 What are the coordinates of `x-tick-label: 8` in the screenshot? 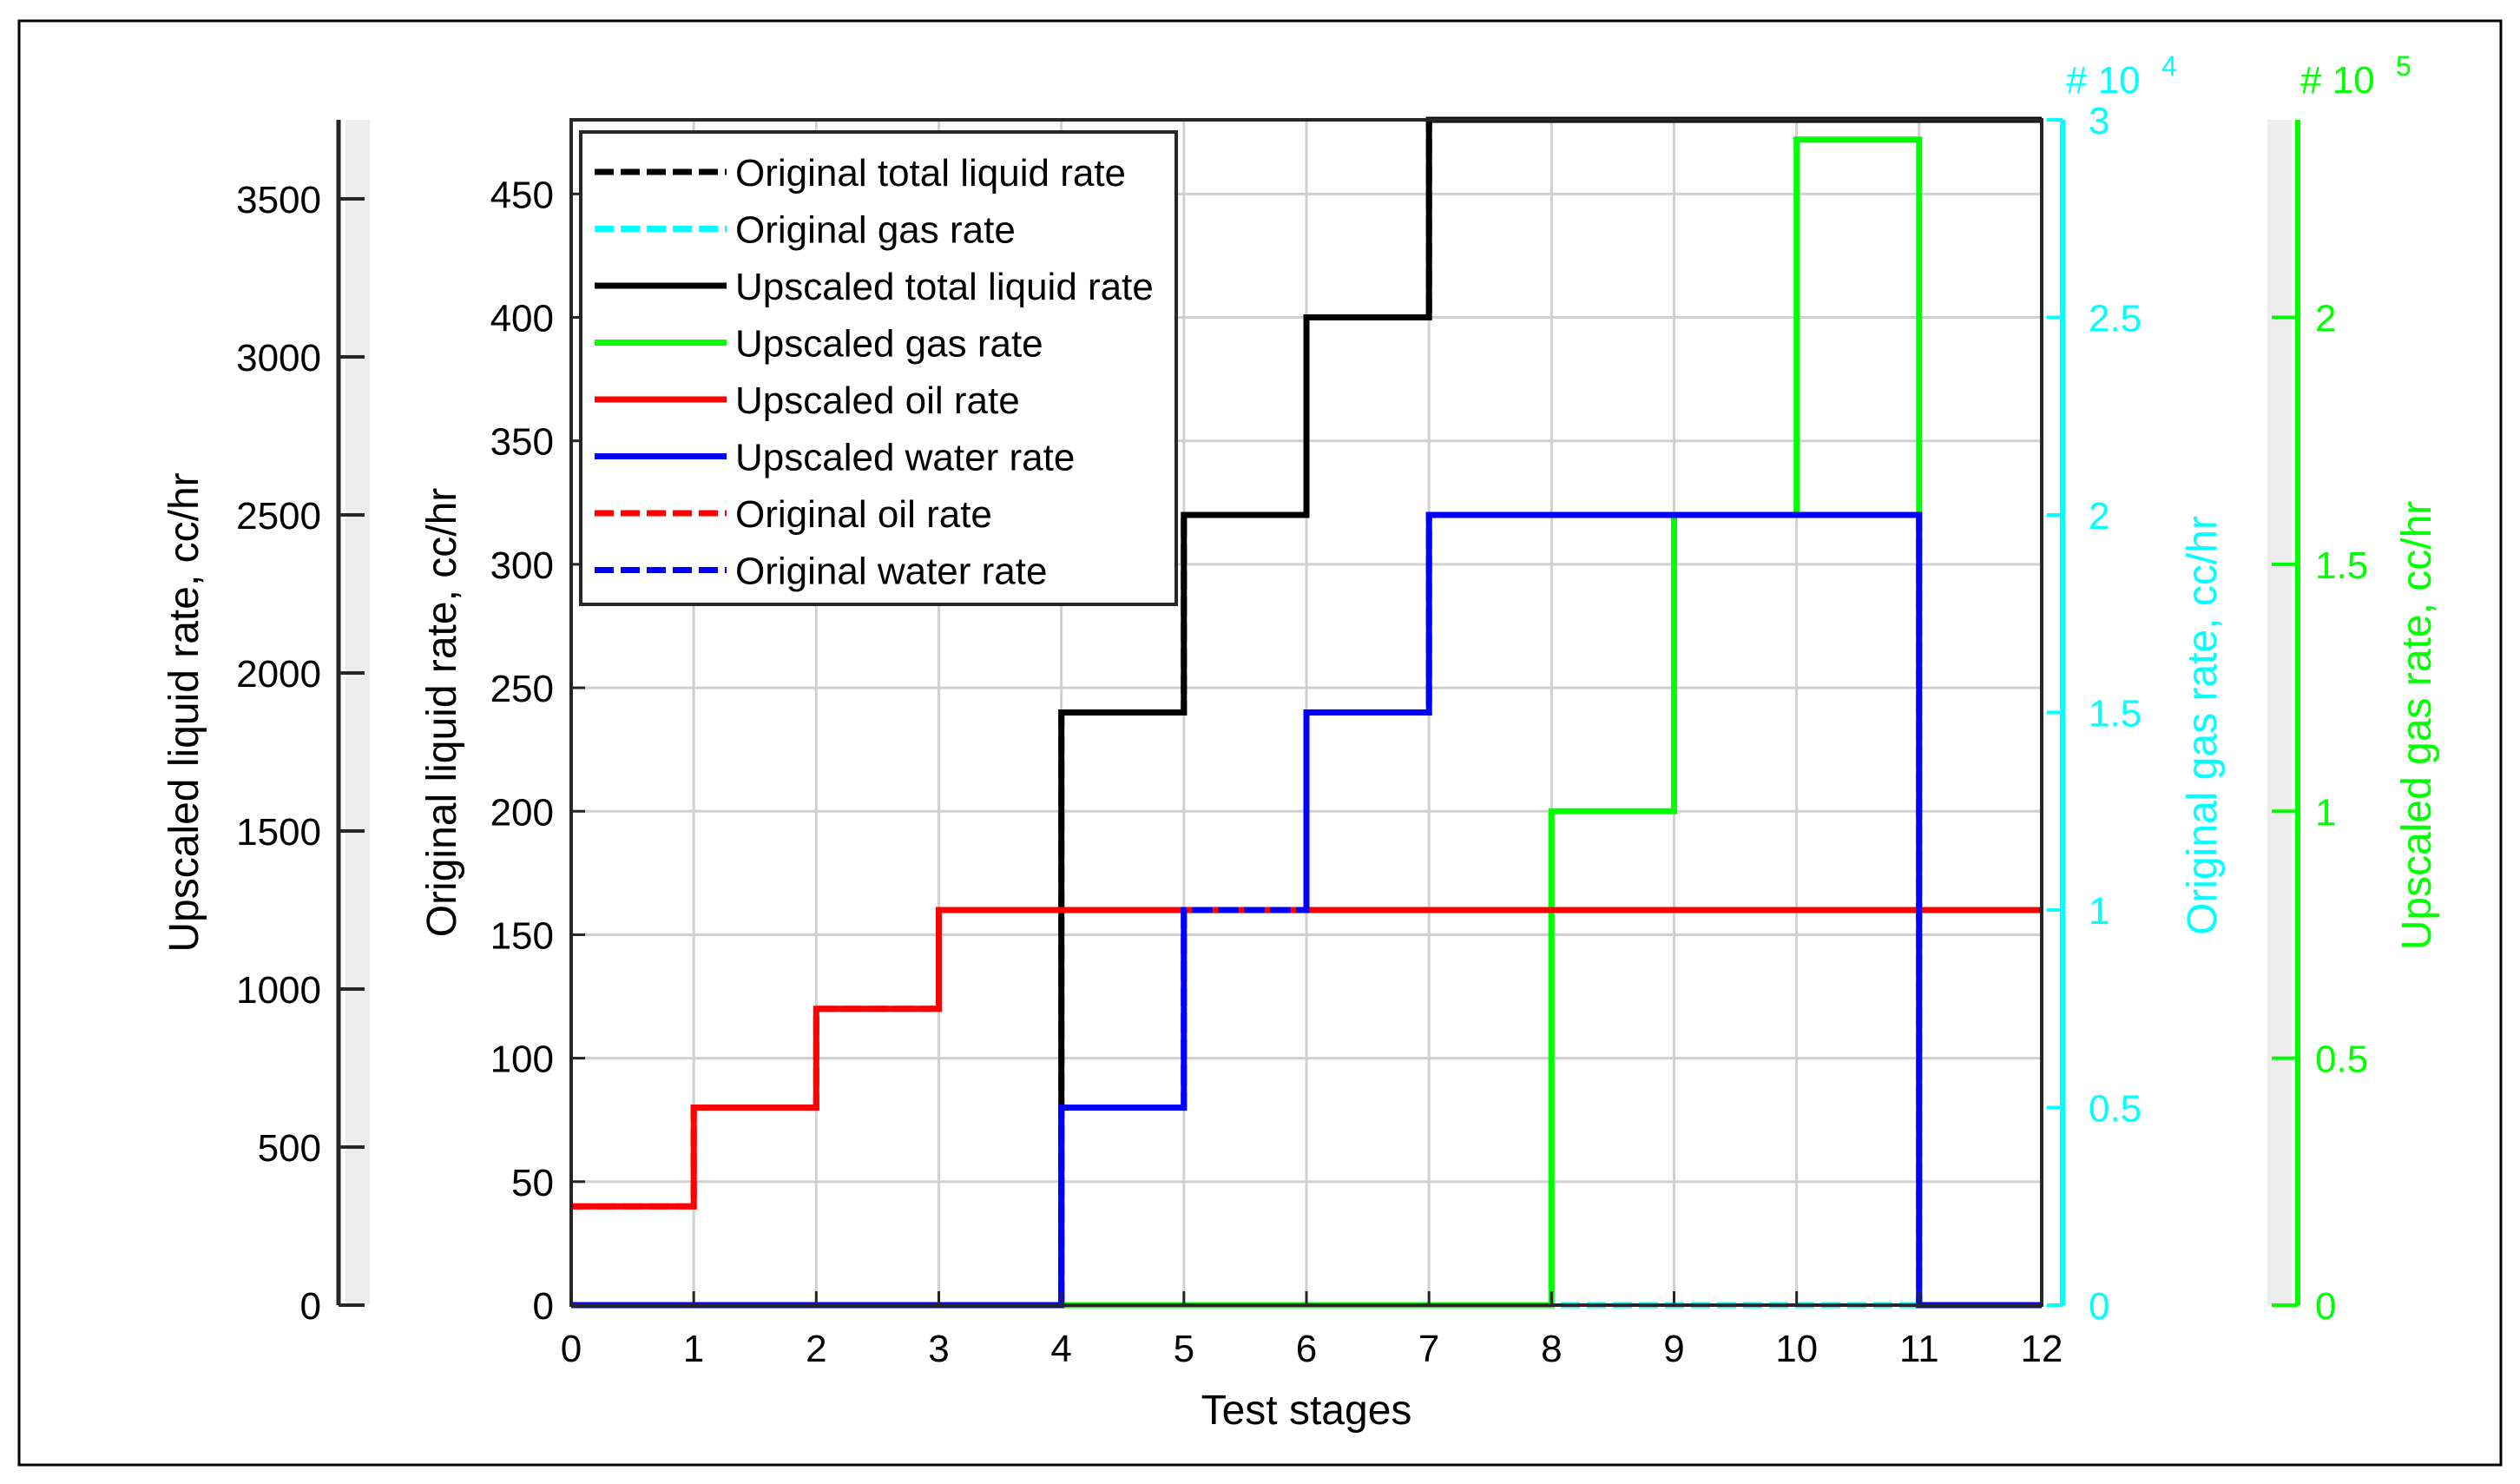 It's located at (1551, 1349).